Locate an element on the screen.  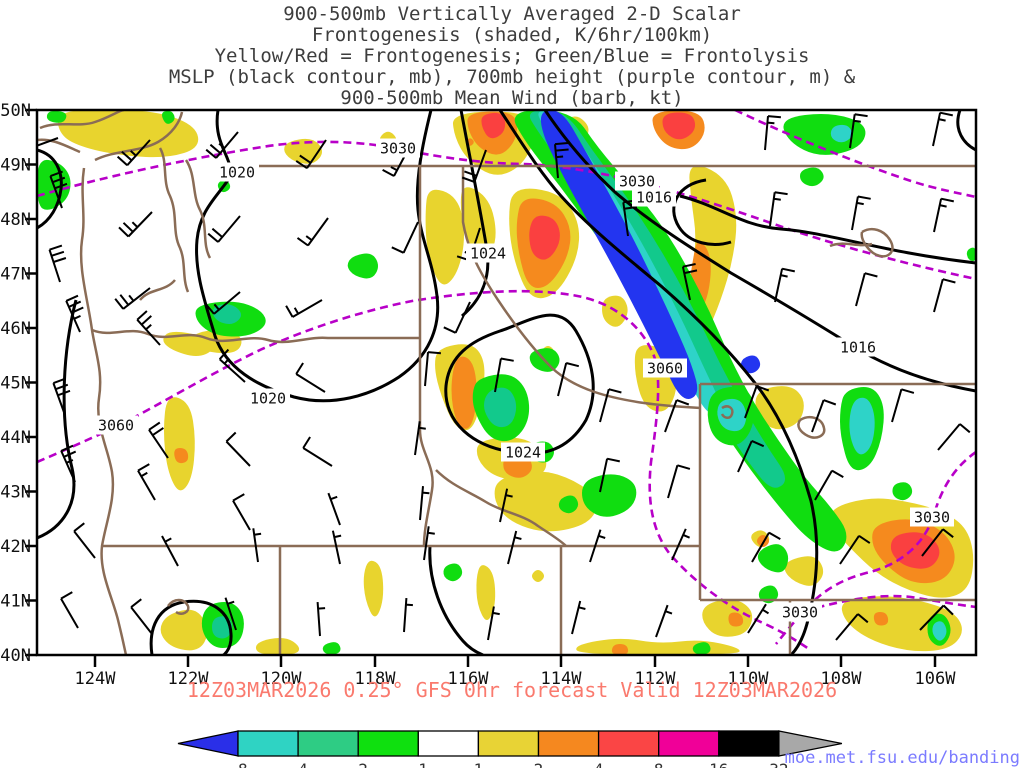
lon-label: 124W is located at coordinates (96, 679).